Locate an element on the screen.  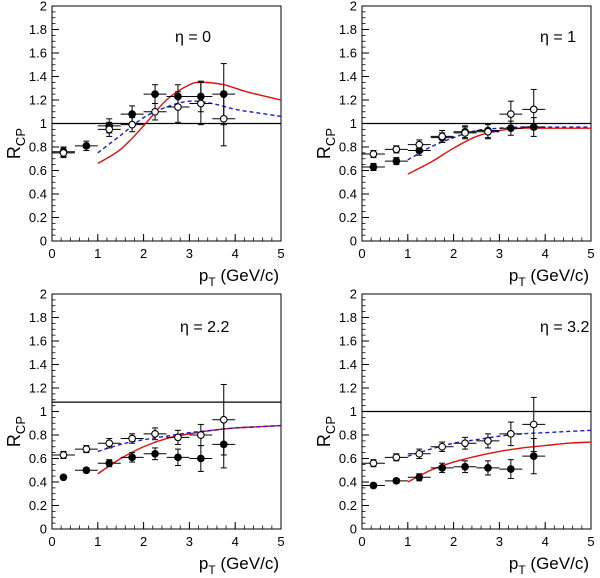
x-tick-label: 5 is located at coordinates (590, 253).